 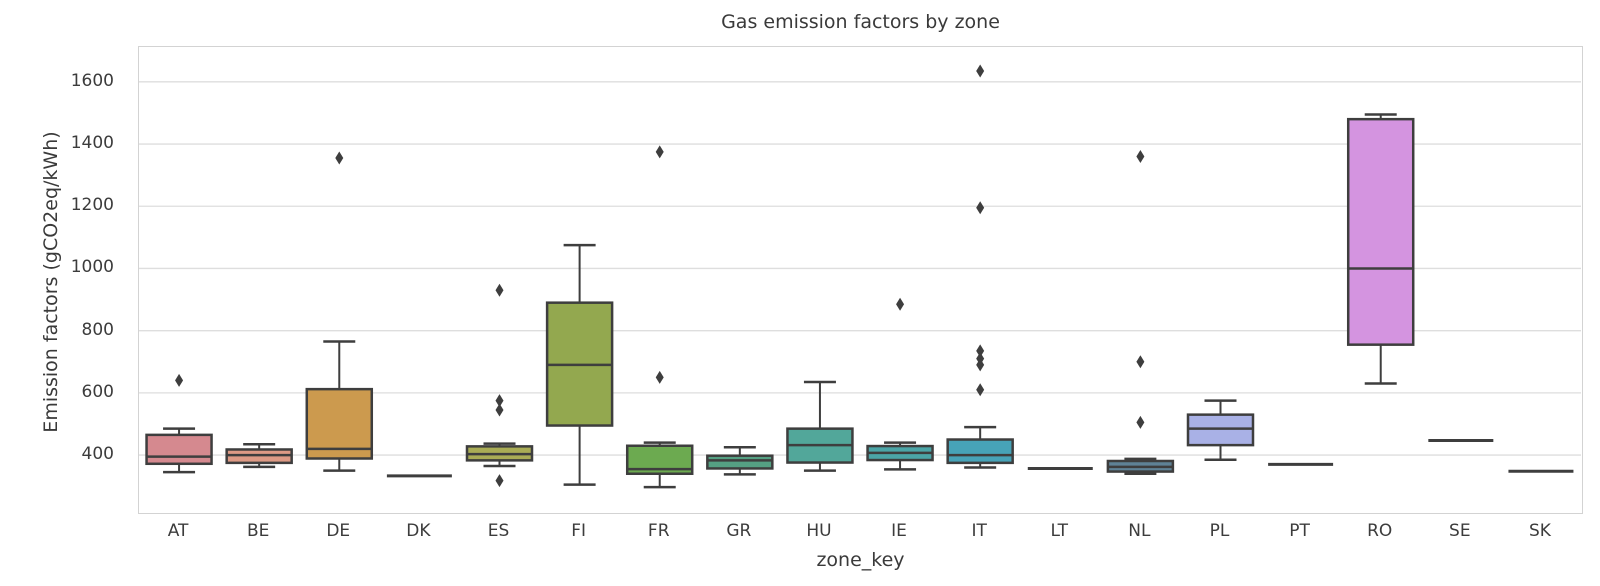 What do you see at coordinates (1539, 531) in the screenshot?
I see `x-tick-label-SK: SK` at bounding box center [1539, 531].